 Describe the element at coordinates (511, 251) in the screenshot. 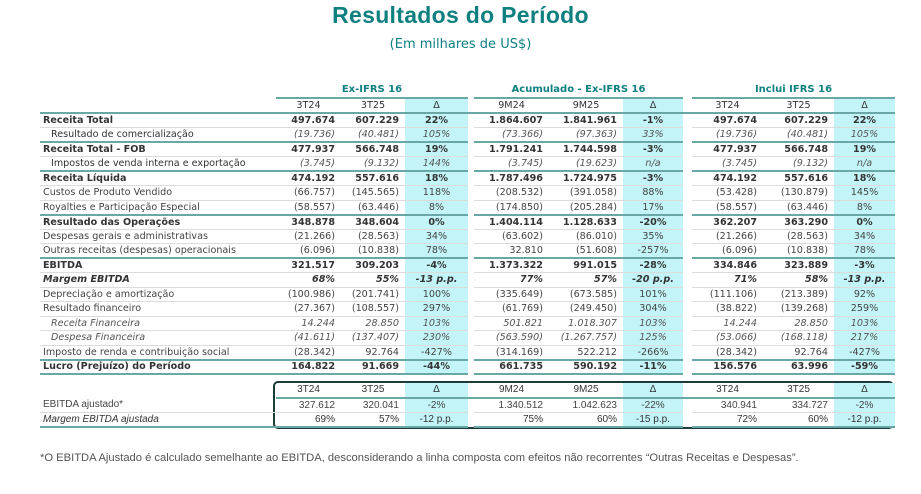

I see `value-cell: 32.810` at that location.